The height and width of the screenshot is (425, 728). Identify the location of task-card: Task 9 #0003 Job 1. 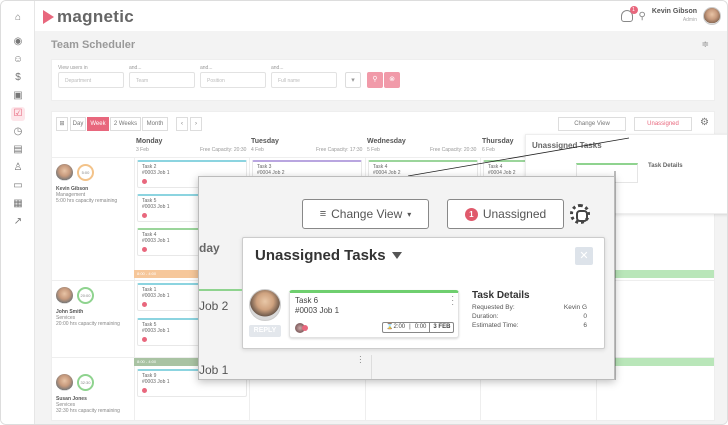
(192, 383).